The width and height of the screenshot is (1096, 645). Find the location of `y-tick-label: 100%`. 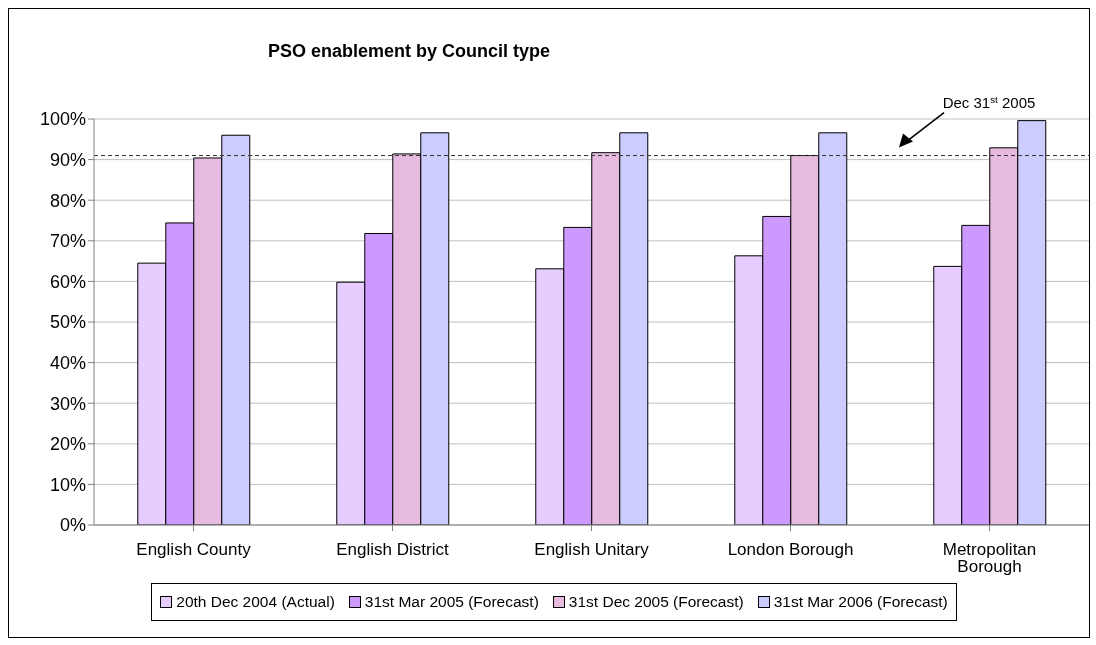

y-tick-label: 100% is located at coordinates (62, 119).